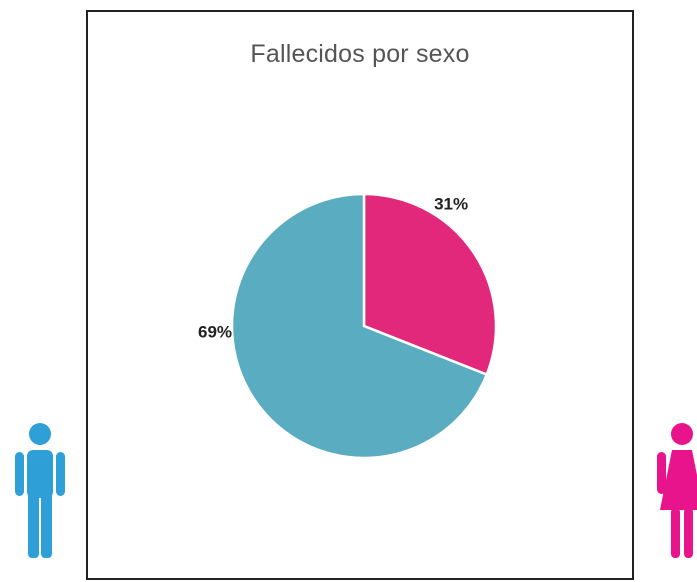  I want to click on pie-label-1: 69%, so click(215, 331).